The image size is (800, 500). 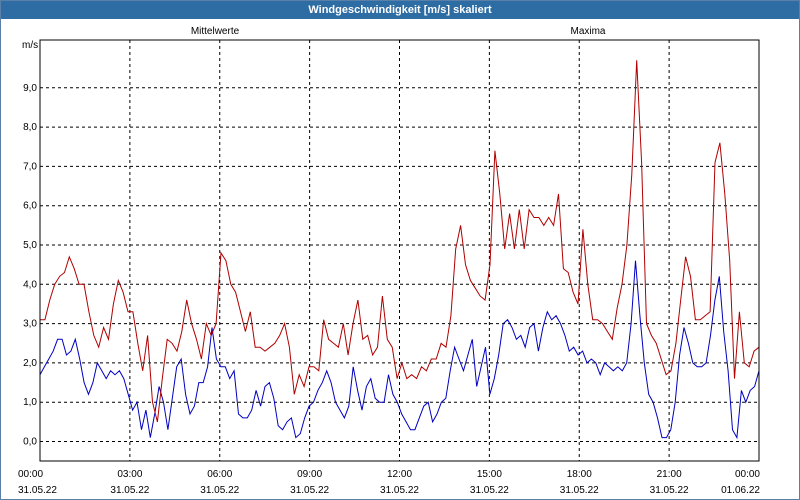 I want to click on y-tick-label: 1,0, so click(x=30, y=402).